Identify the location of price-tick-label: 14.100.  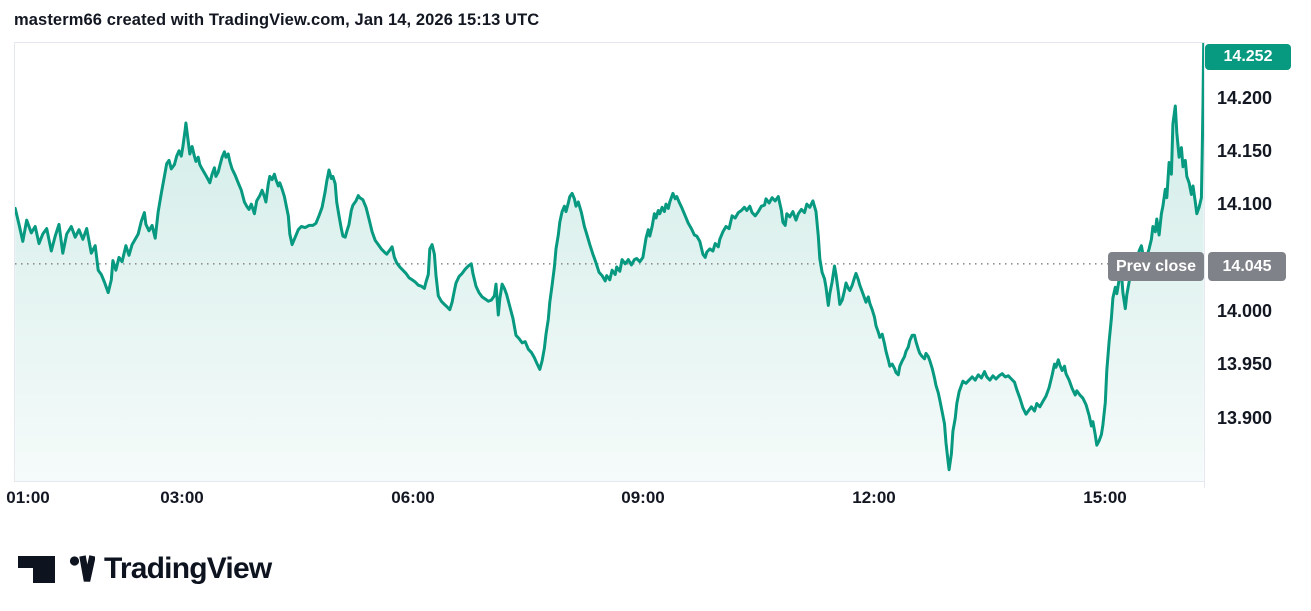
(1245, 204).